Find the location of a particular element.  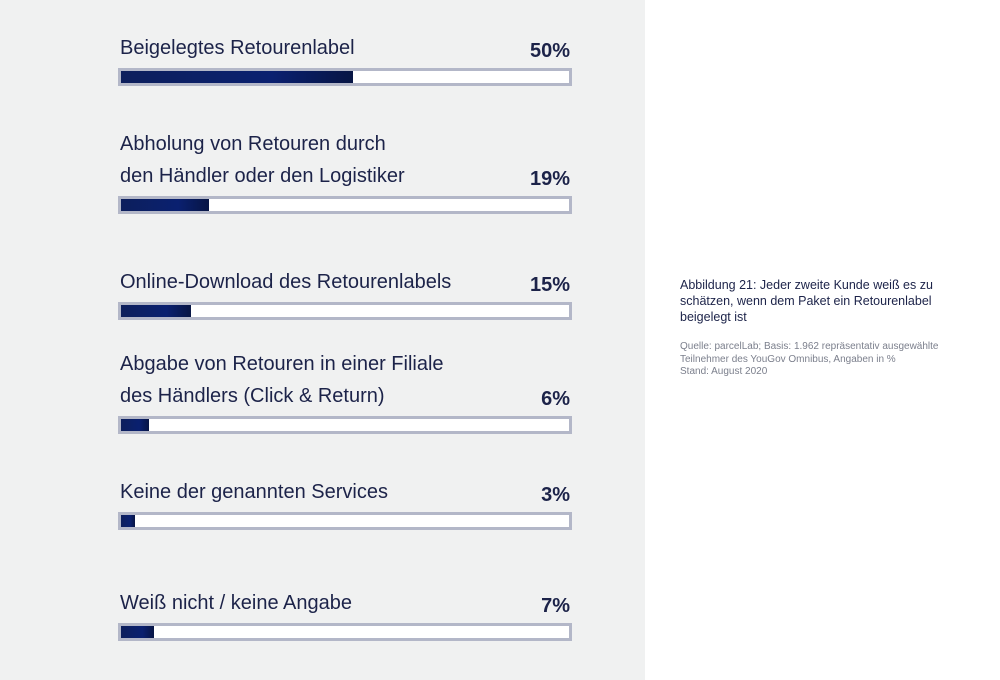

bar-label: Beigelegtes Retourenlabel is located at coordinates (300, 48).